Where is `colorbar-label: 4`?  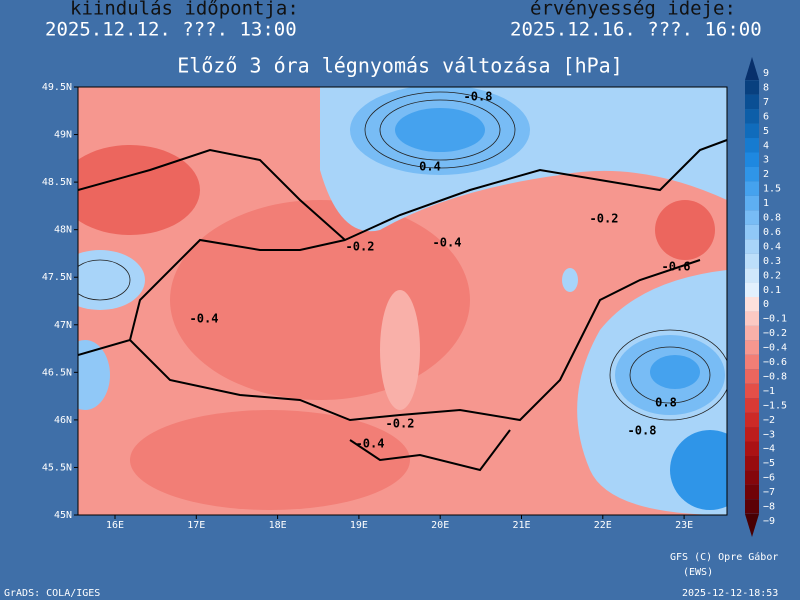 colorbar-label: 4 is located at coordinates (766, 145).